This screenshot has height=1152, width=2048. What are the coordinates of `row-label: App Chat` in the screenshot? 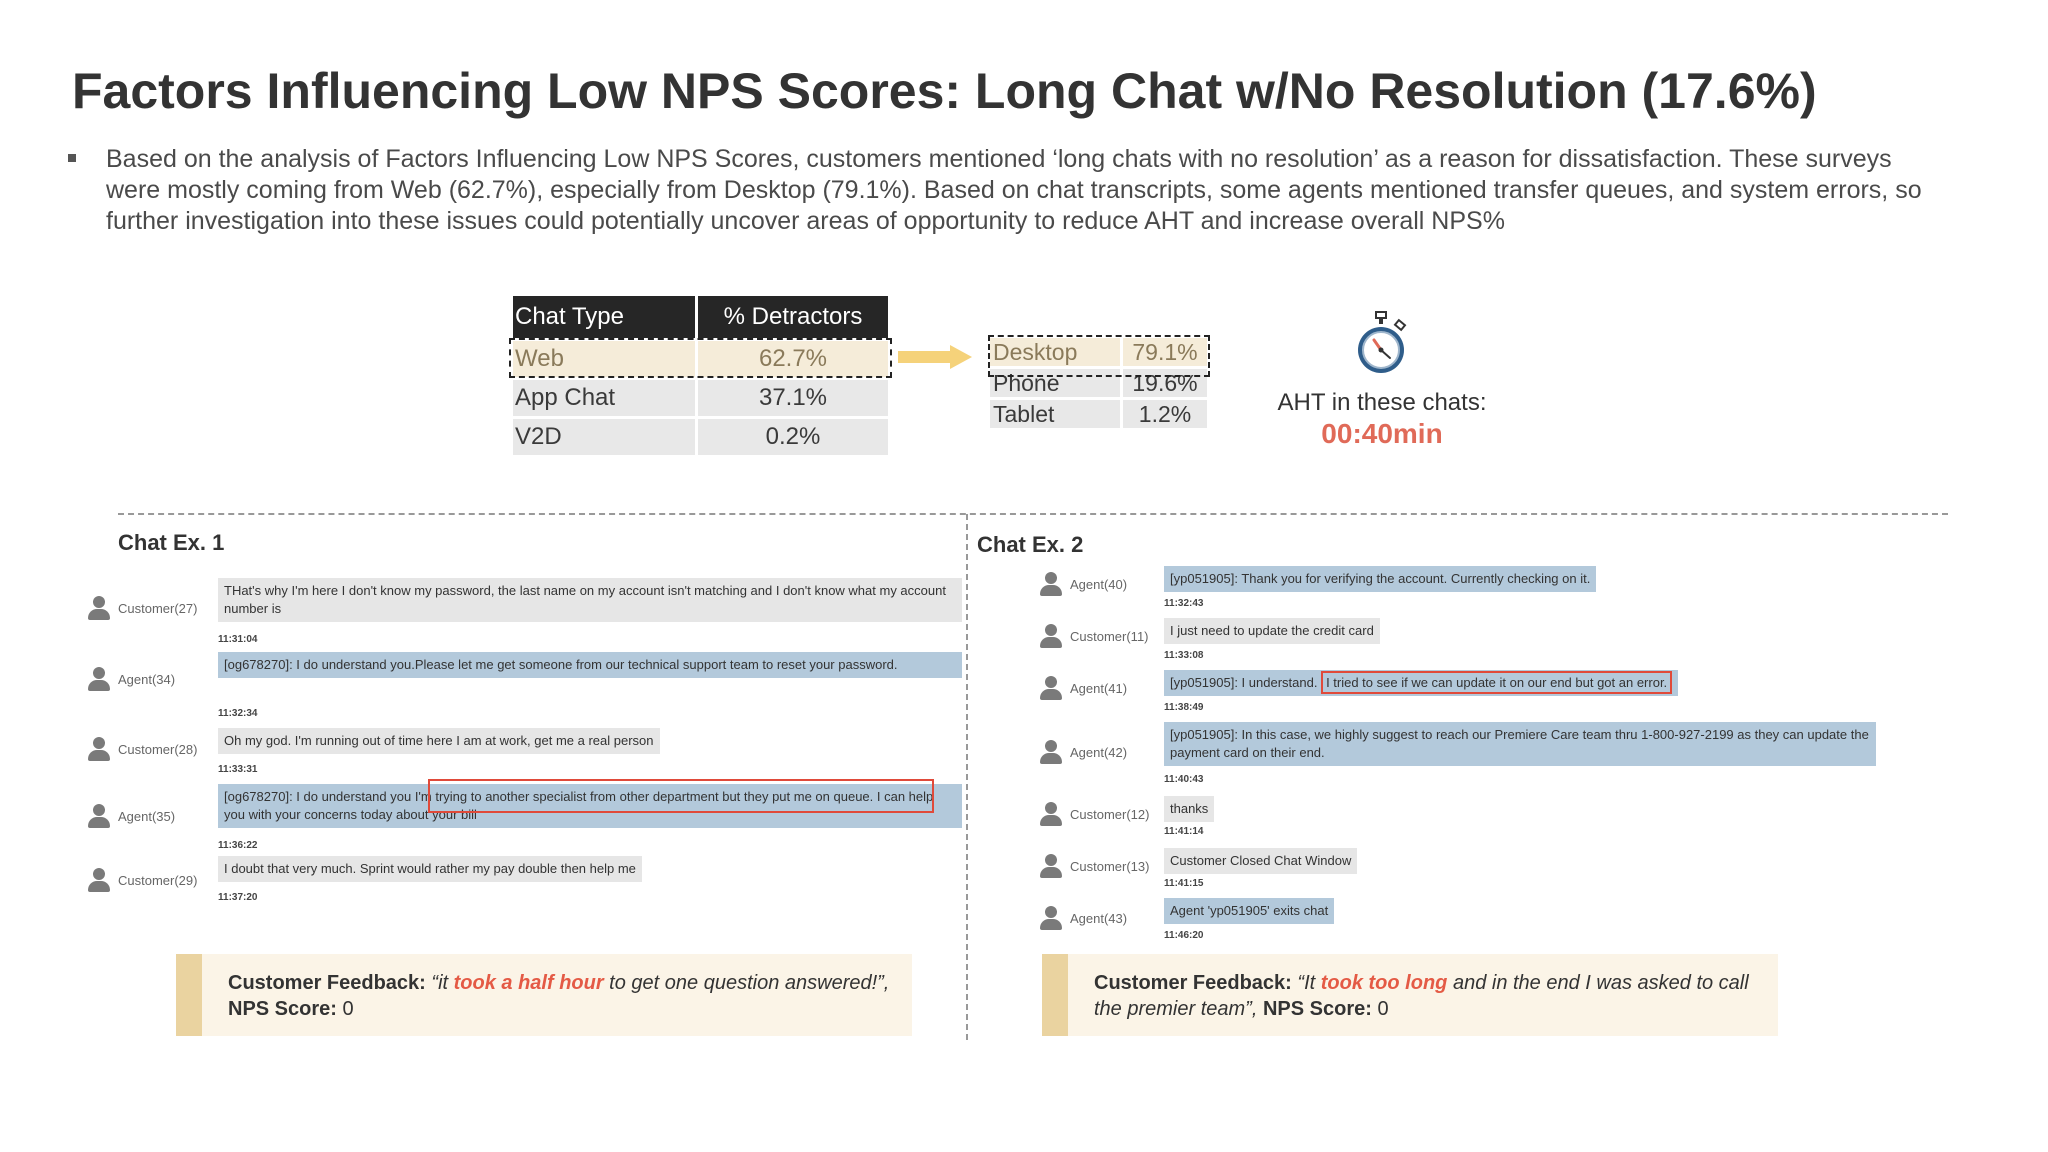 It's located at (604, 398).